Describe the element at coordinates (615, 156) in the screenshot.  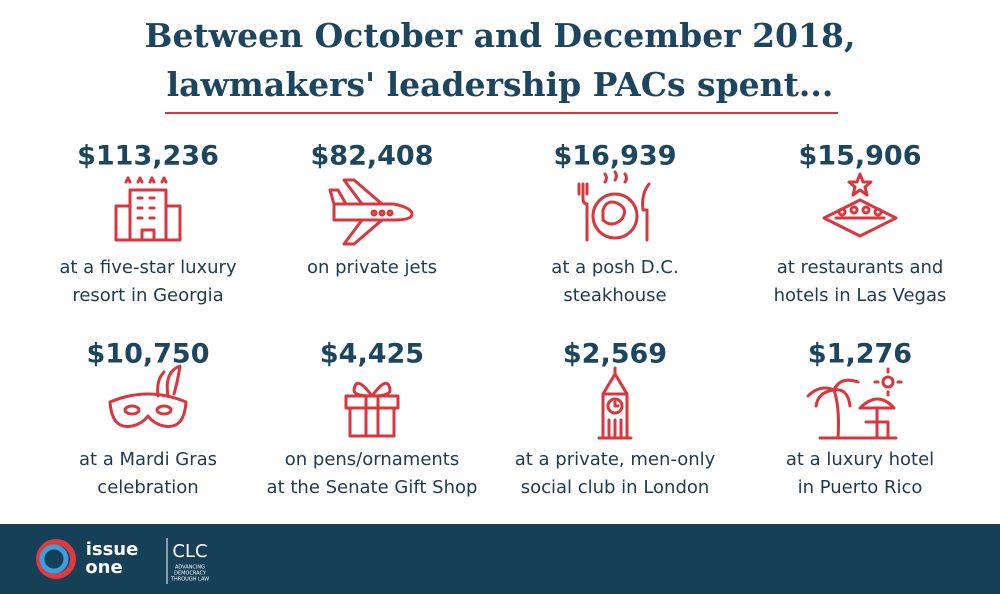
I see `amount: $16,939` at that location.